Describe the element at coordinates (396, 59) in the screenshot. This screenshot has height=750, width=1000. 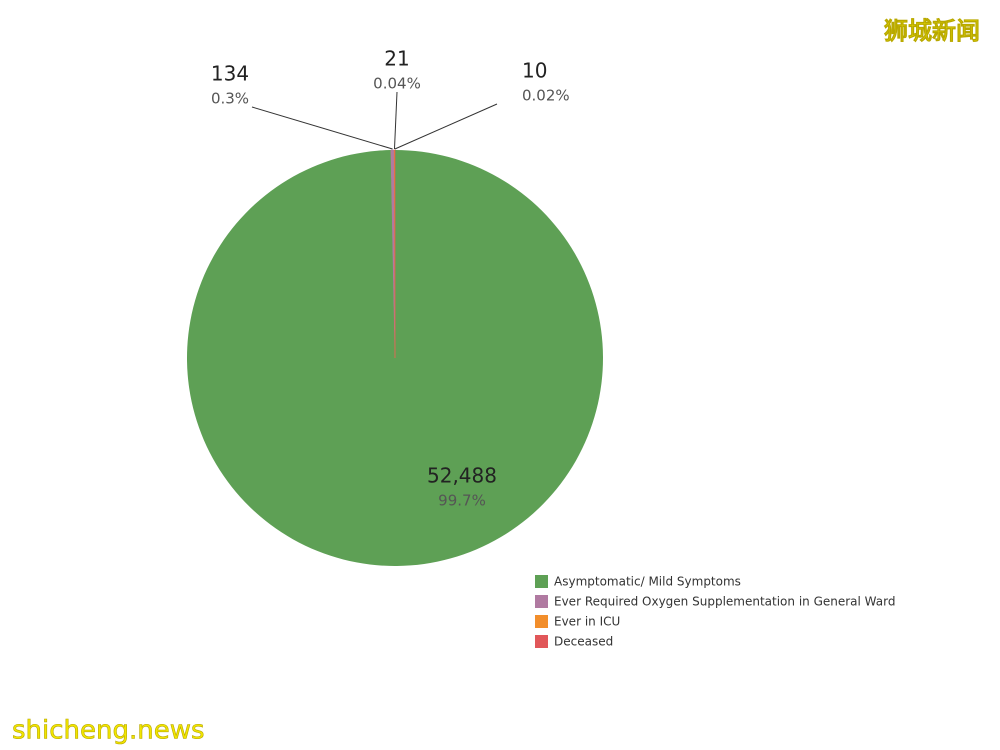
I see `value-label: 21` at that location.